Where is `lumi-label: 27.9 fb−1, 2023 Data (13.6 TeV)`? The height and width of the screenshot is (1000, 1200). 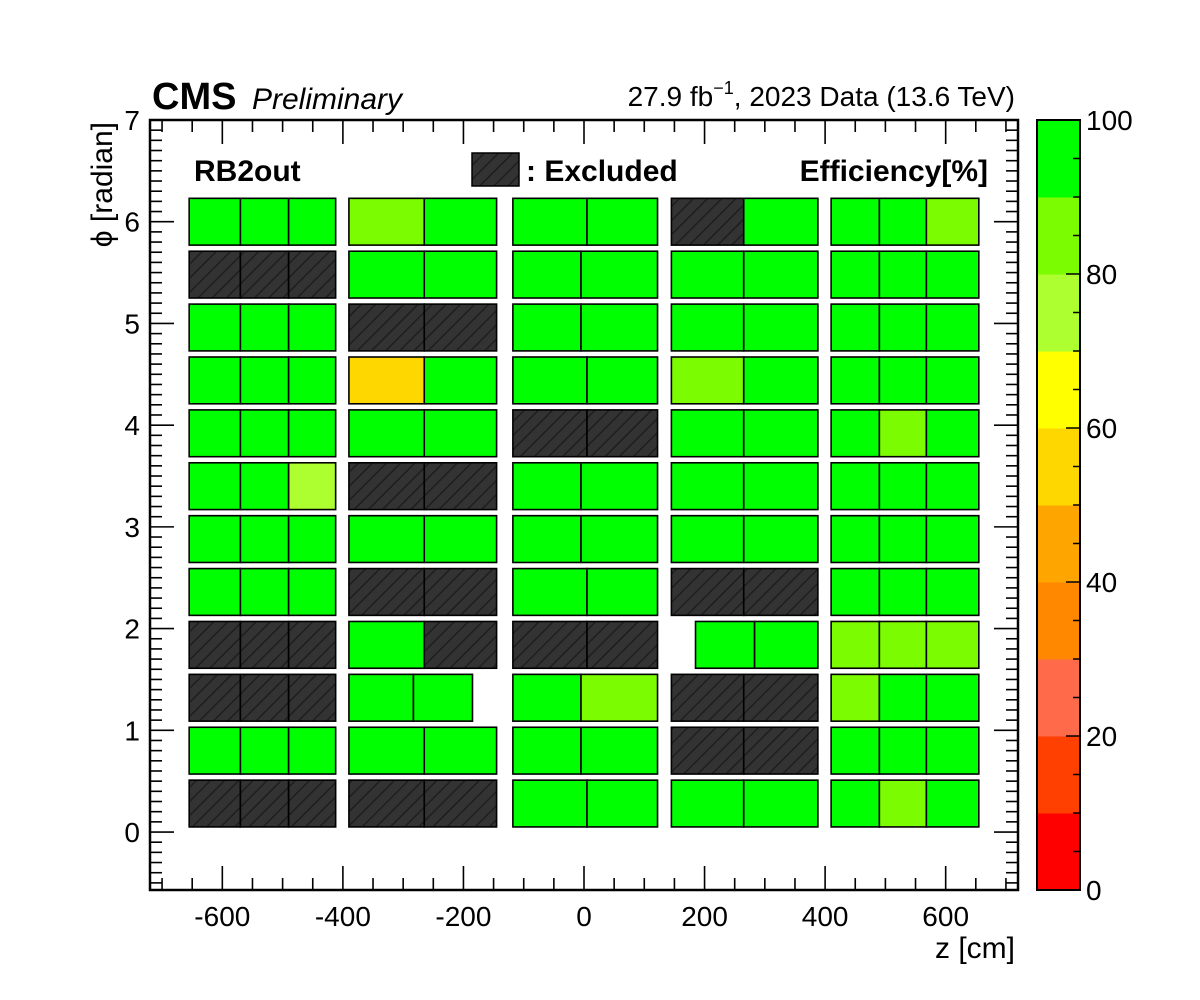
lumi-label: 27.9 fb−1, 2023 Data (13.6 TeV) is located at coordinates (821, 95).